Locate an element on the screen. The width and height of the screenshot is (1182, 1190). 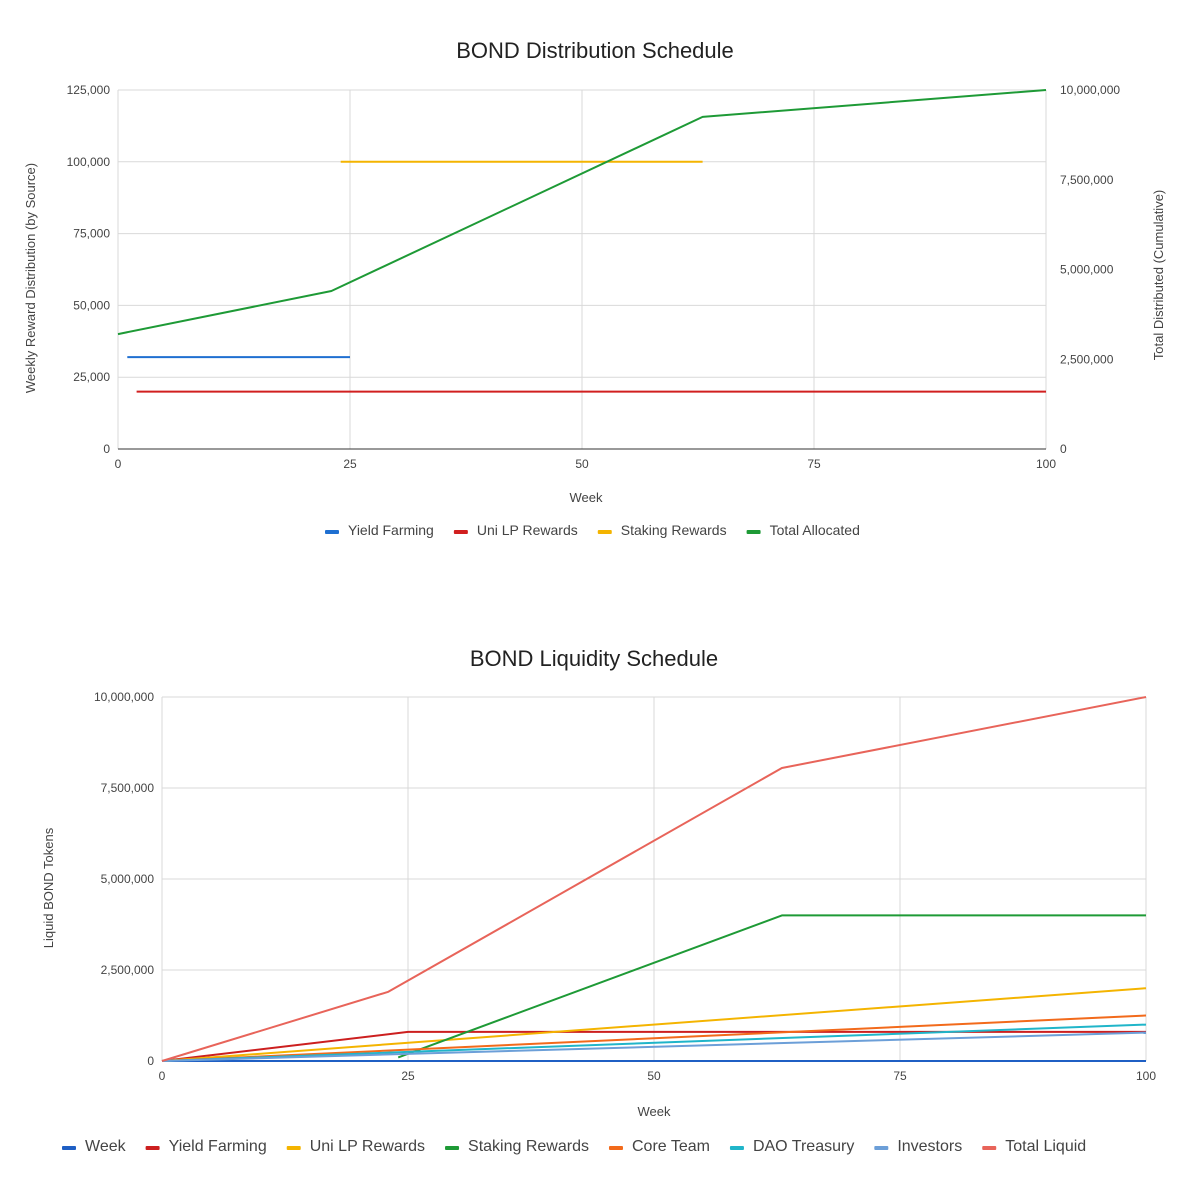
series-line-uni-lp-rewards is located at coordinates (654, 1024).